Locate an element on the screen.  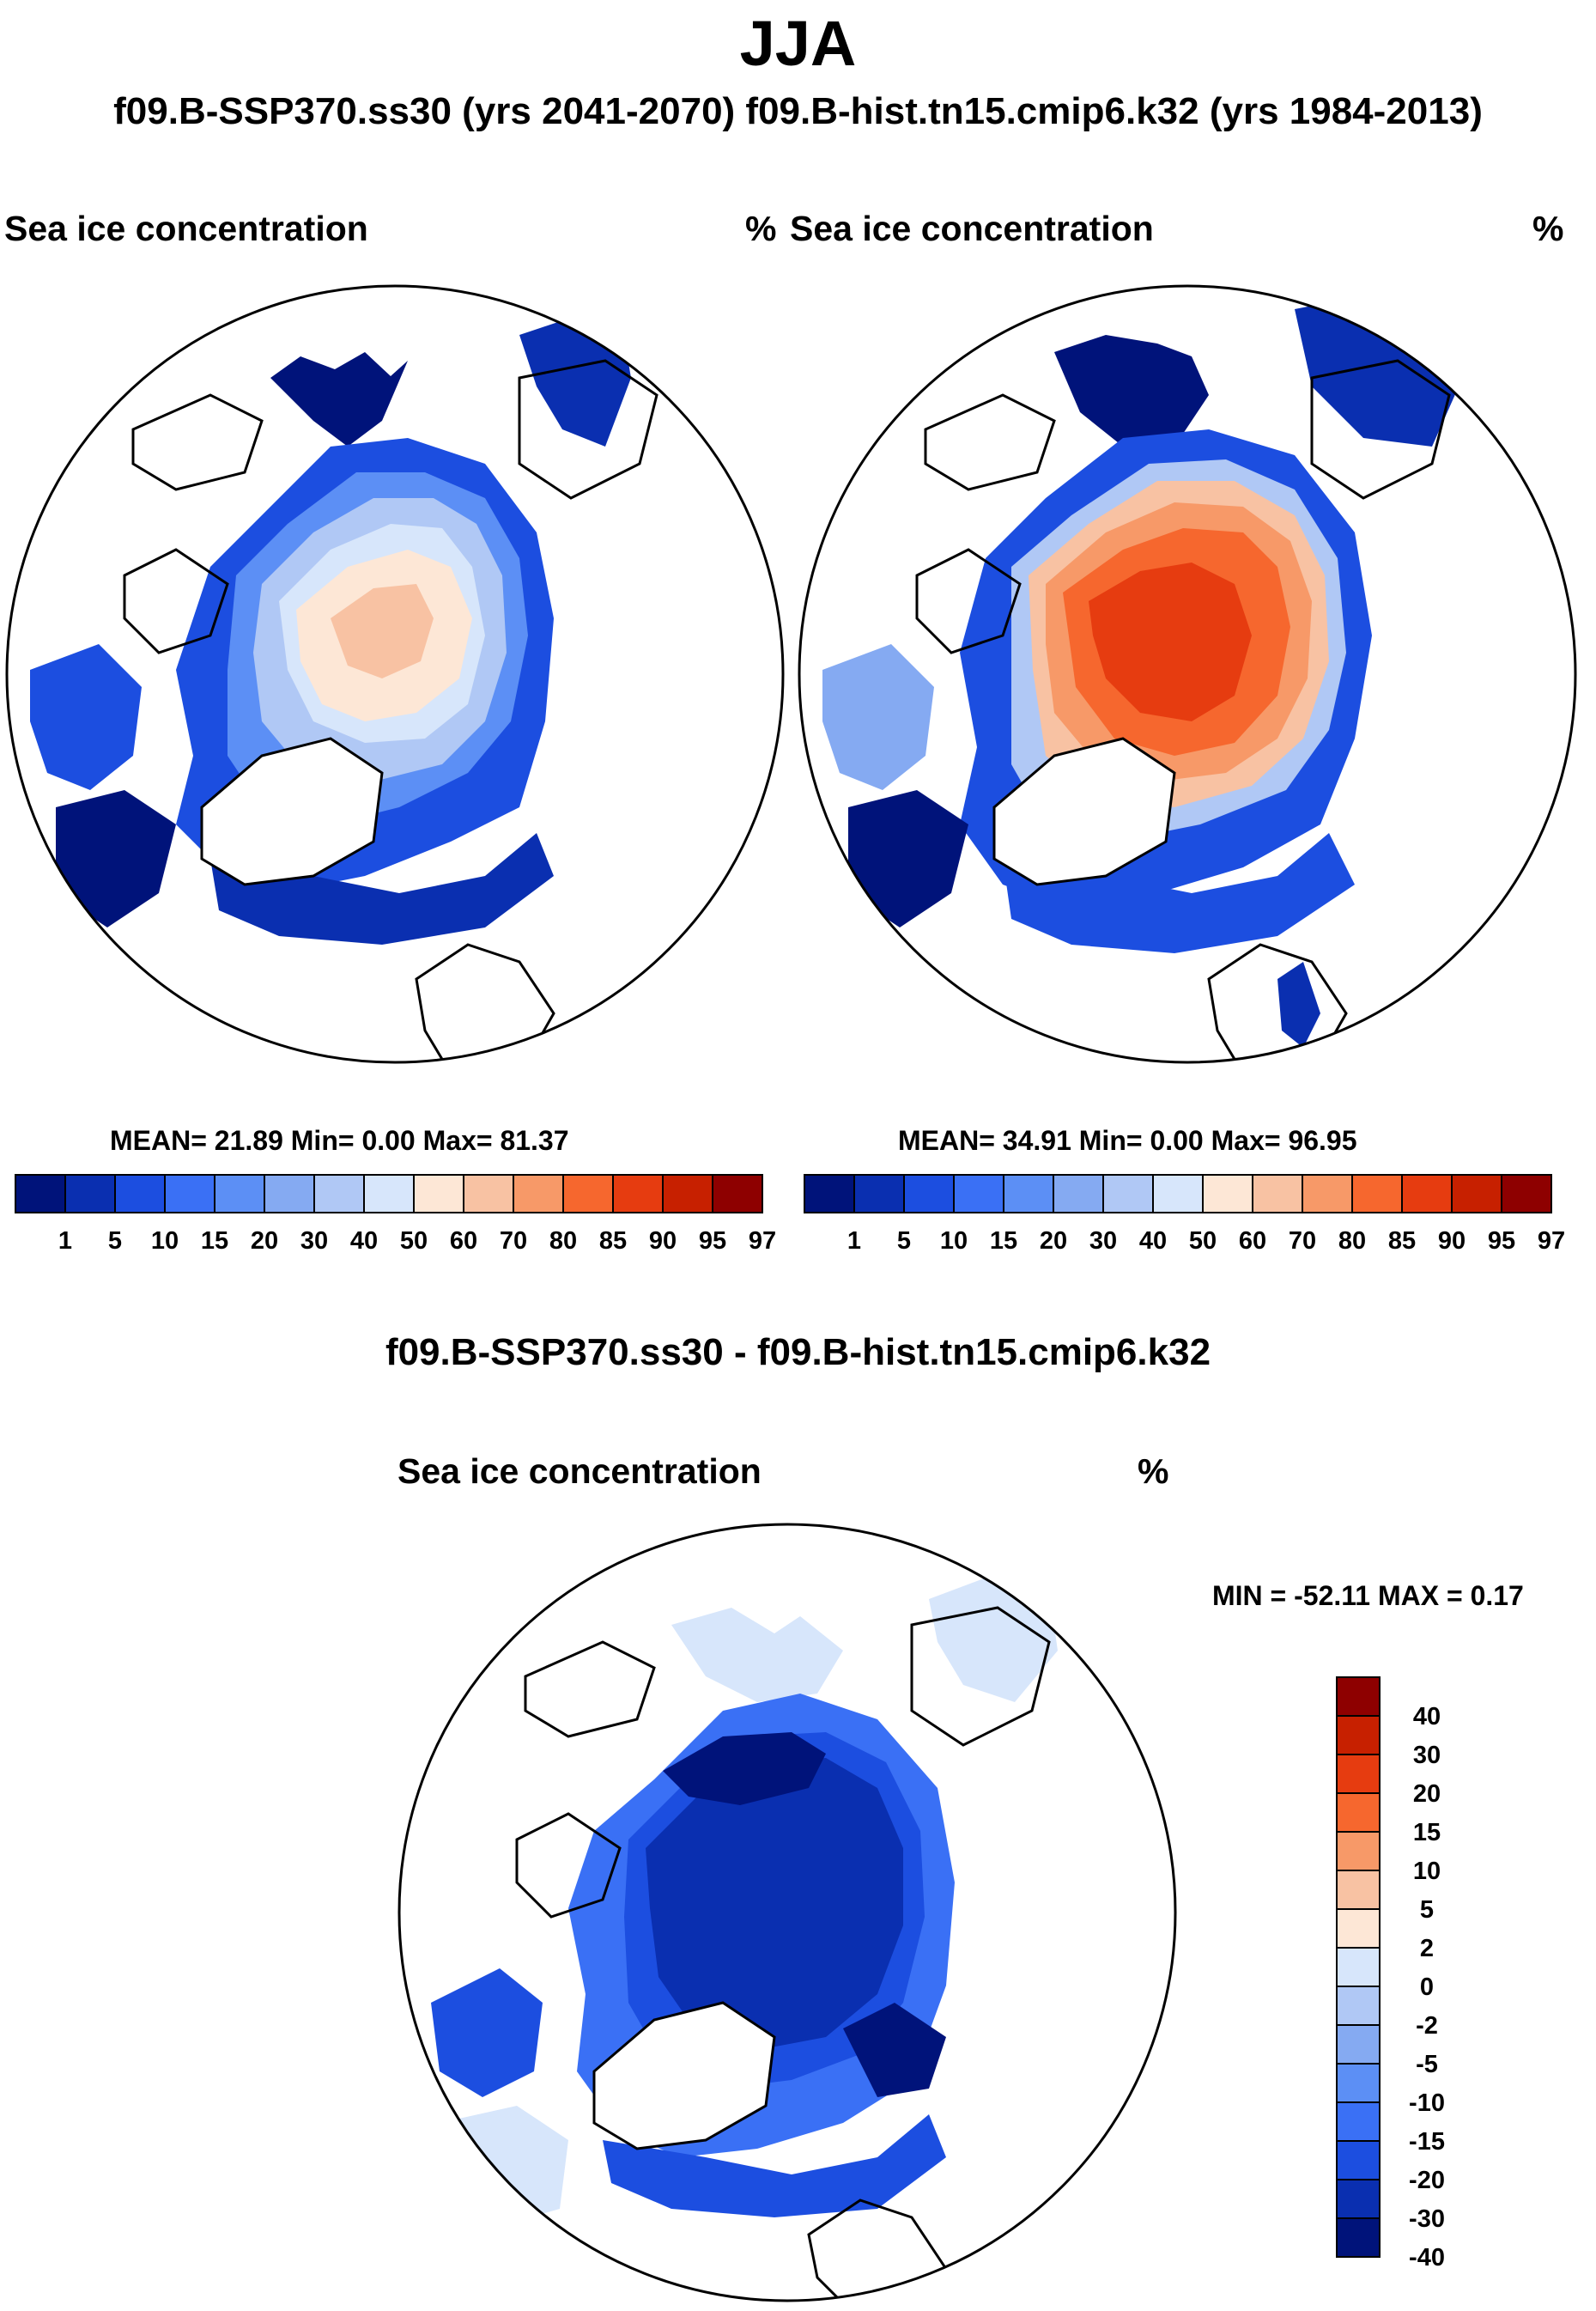
cb-hist-tick-14: 97 is located at coordinates (1551, 1241).